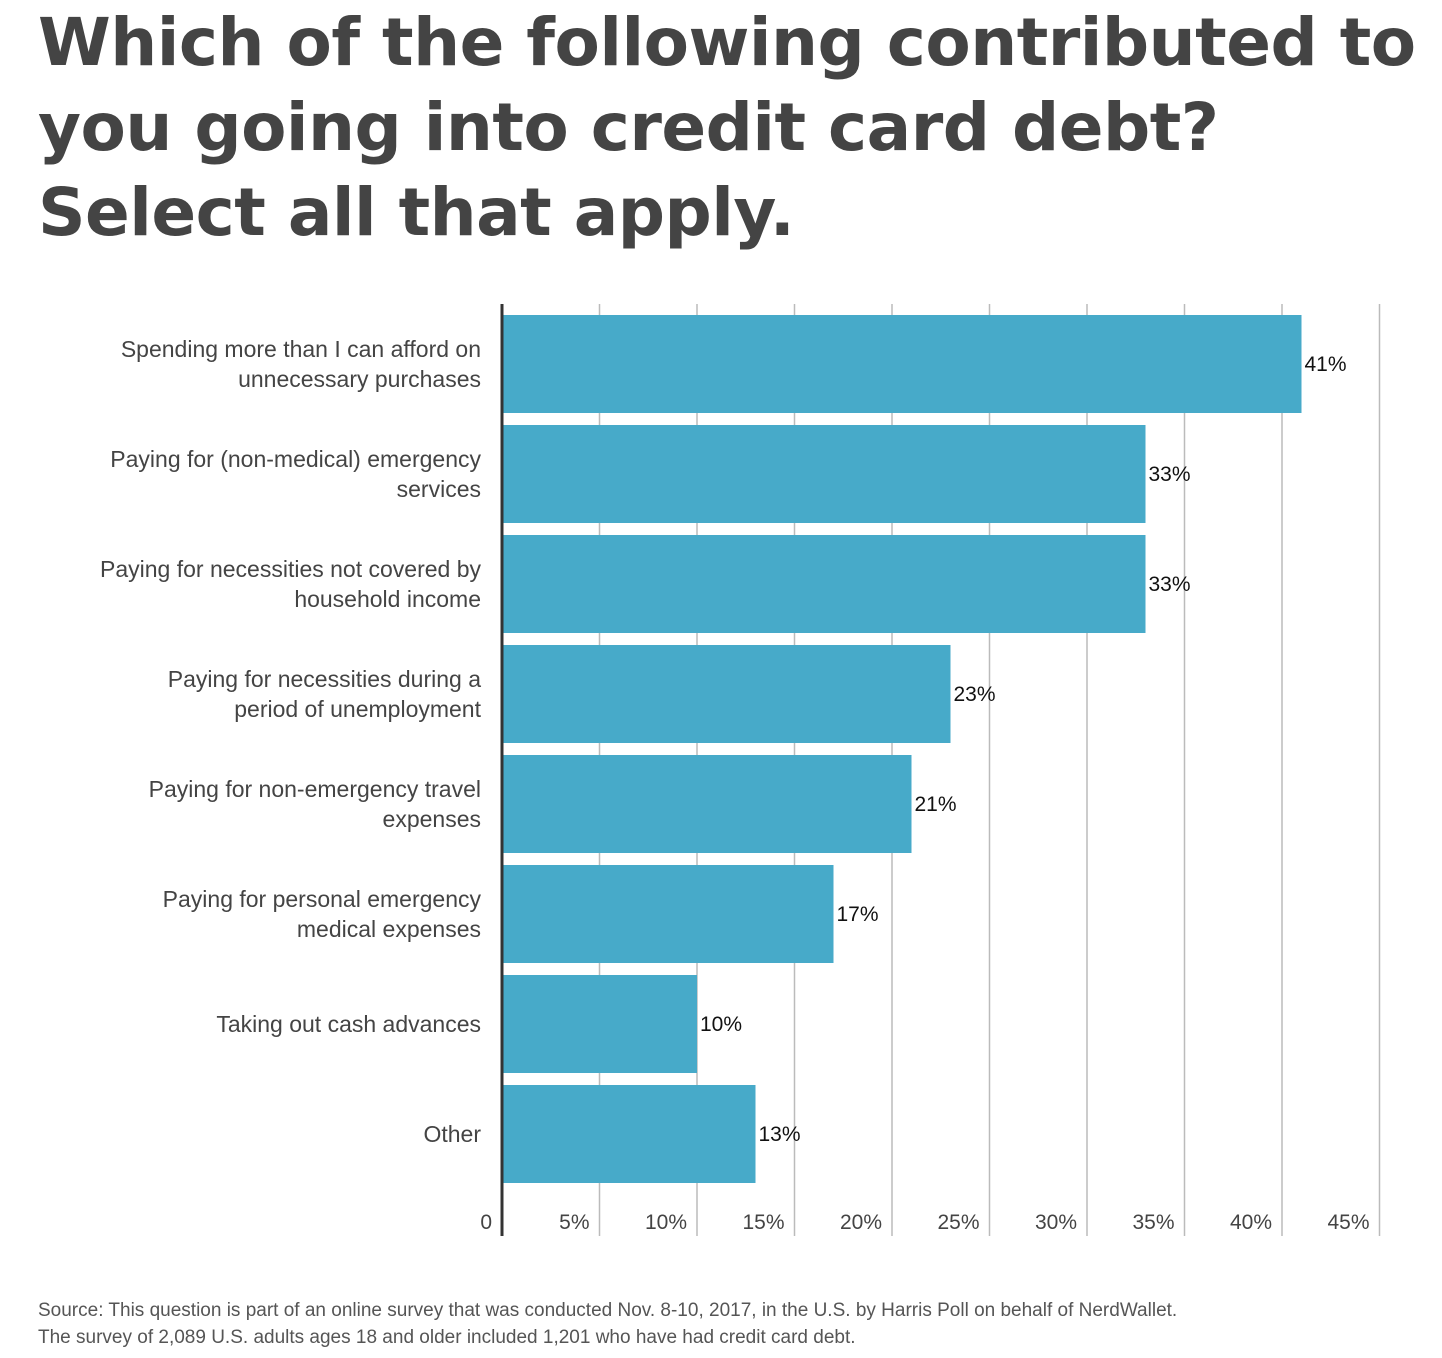  What do you see at coordinates (666, 1222) in the screenshot?
I see `x-tick-label: 10%` at bounding box center [666, 1222].